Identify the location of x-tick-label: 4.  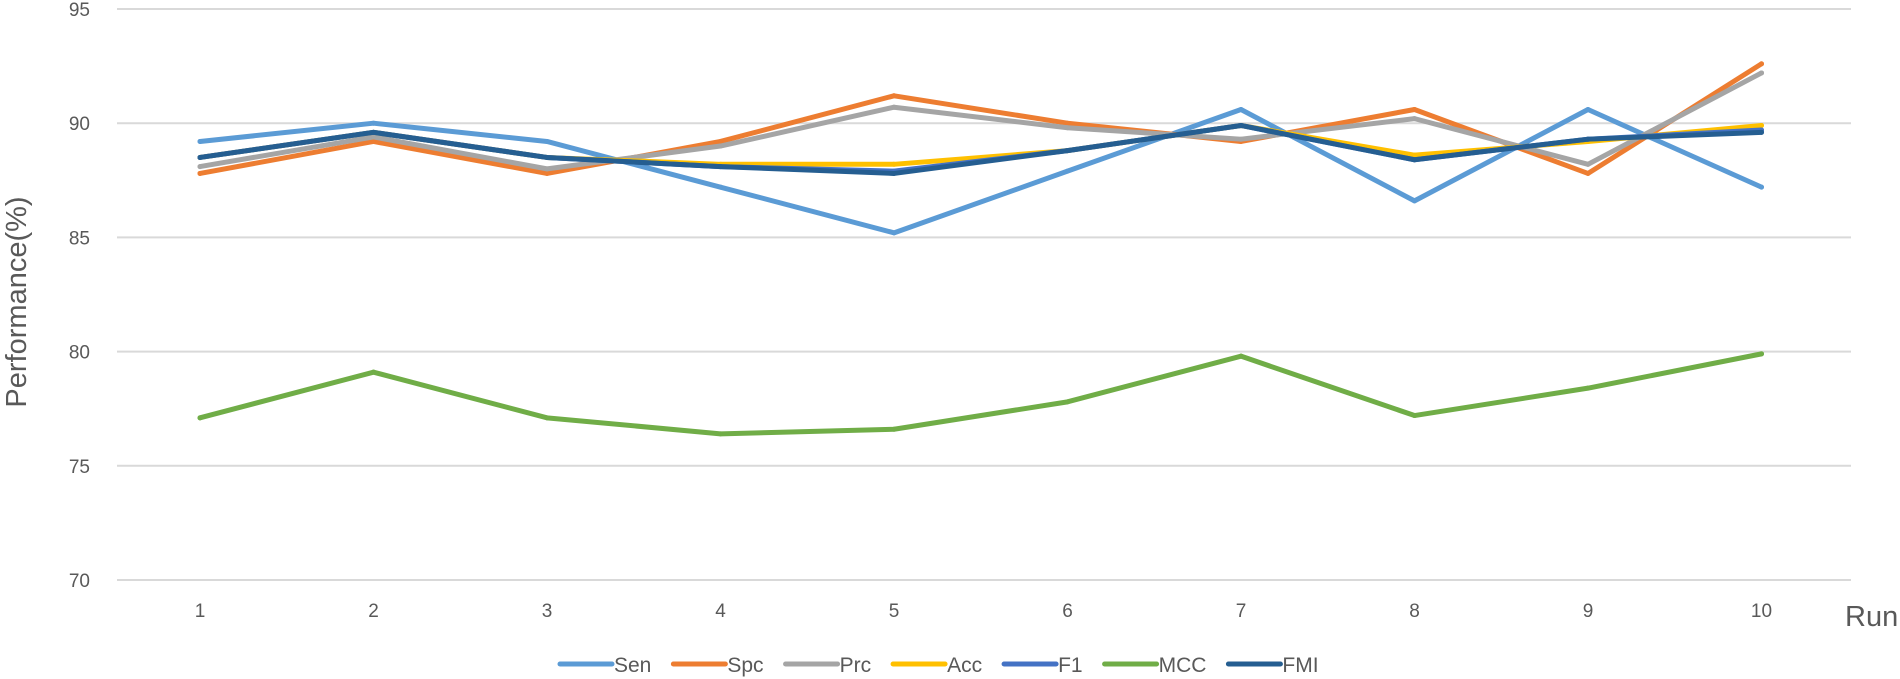
(720, 611).